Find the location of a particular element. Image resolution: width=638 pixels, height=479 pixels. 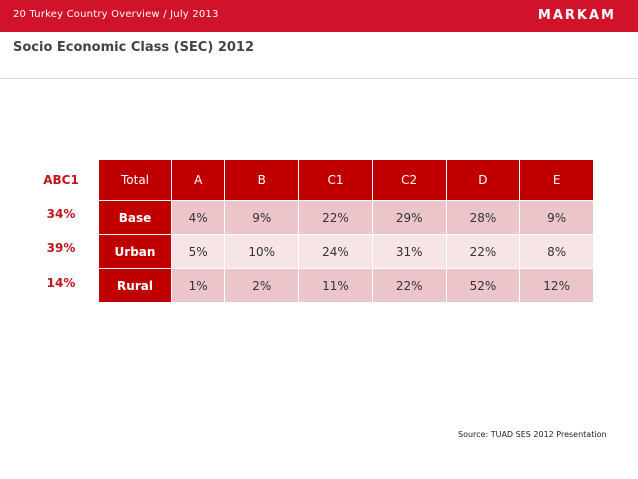

table-header-row: Total A B C1 C2 D E is located at coordinates (346, 180).